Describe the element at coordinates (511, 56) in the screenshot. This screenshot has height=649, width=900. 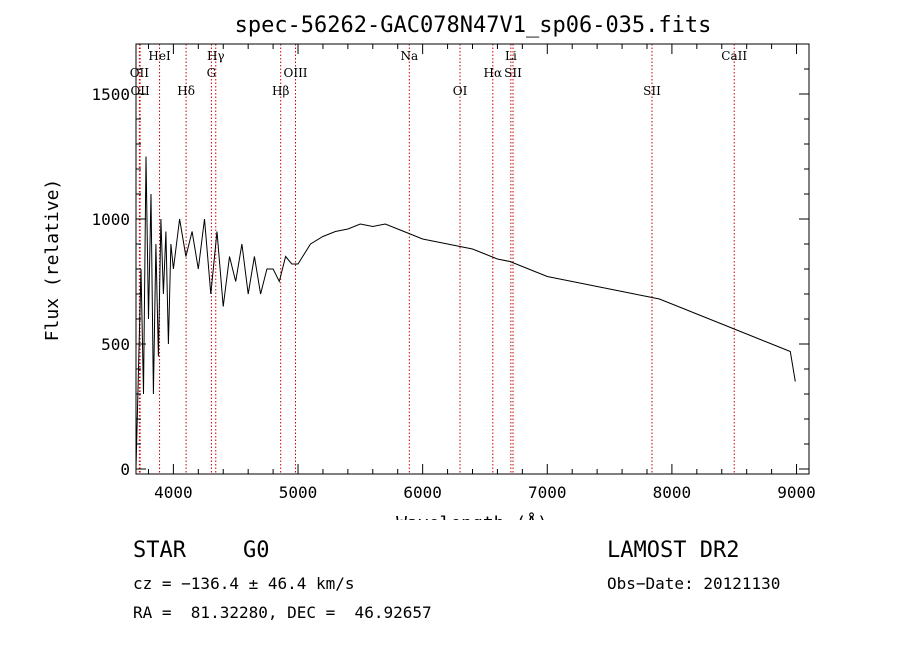
I see `spectral-line-label: Li` at that location.